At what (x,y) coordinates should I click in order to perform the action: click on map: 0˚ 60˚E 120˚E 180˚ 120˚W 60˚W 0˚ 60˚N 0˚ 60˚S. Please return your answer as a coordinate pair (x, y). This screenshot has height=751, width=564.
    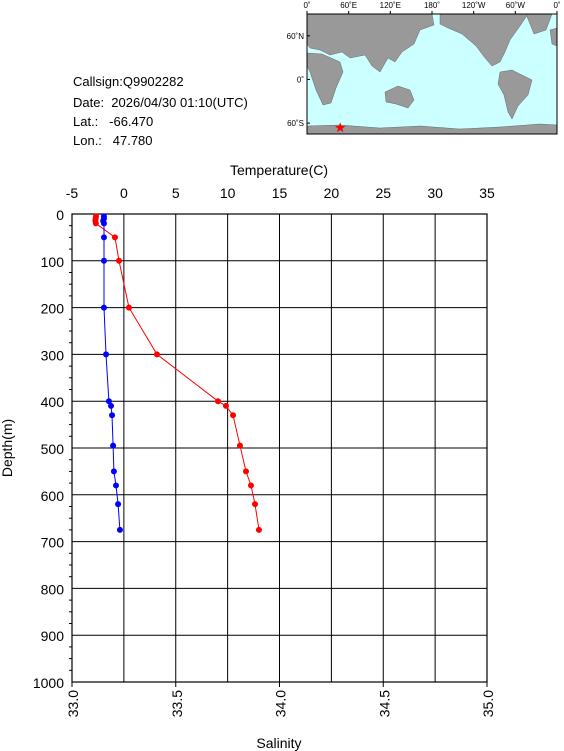
    Looking at the image, I should click on (424, 68).